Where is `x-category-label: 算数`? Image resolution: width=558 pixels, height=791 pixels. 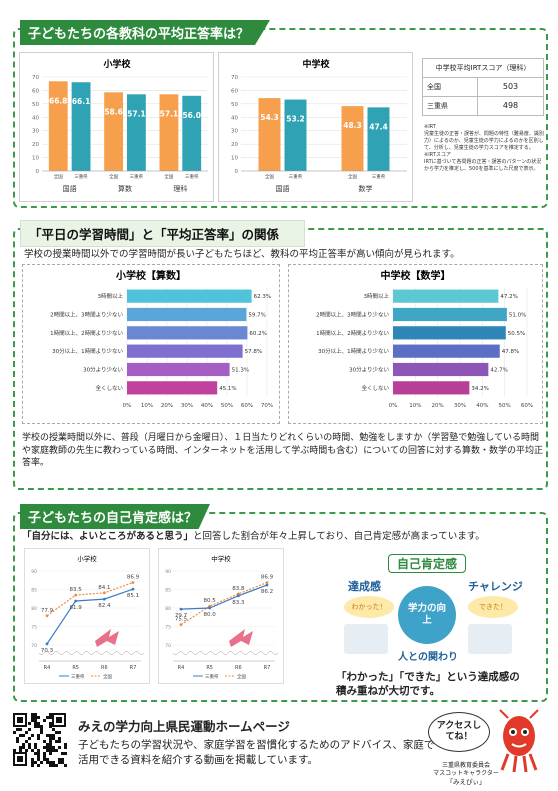
x-category-label: 算数 is located at coordinates (125, 188).